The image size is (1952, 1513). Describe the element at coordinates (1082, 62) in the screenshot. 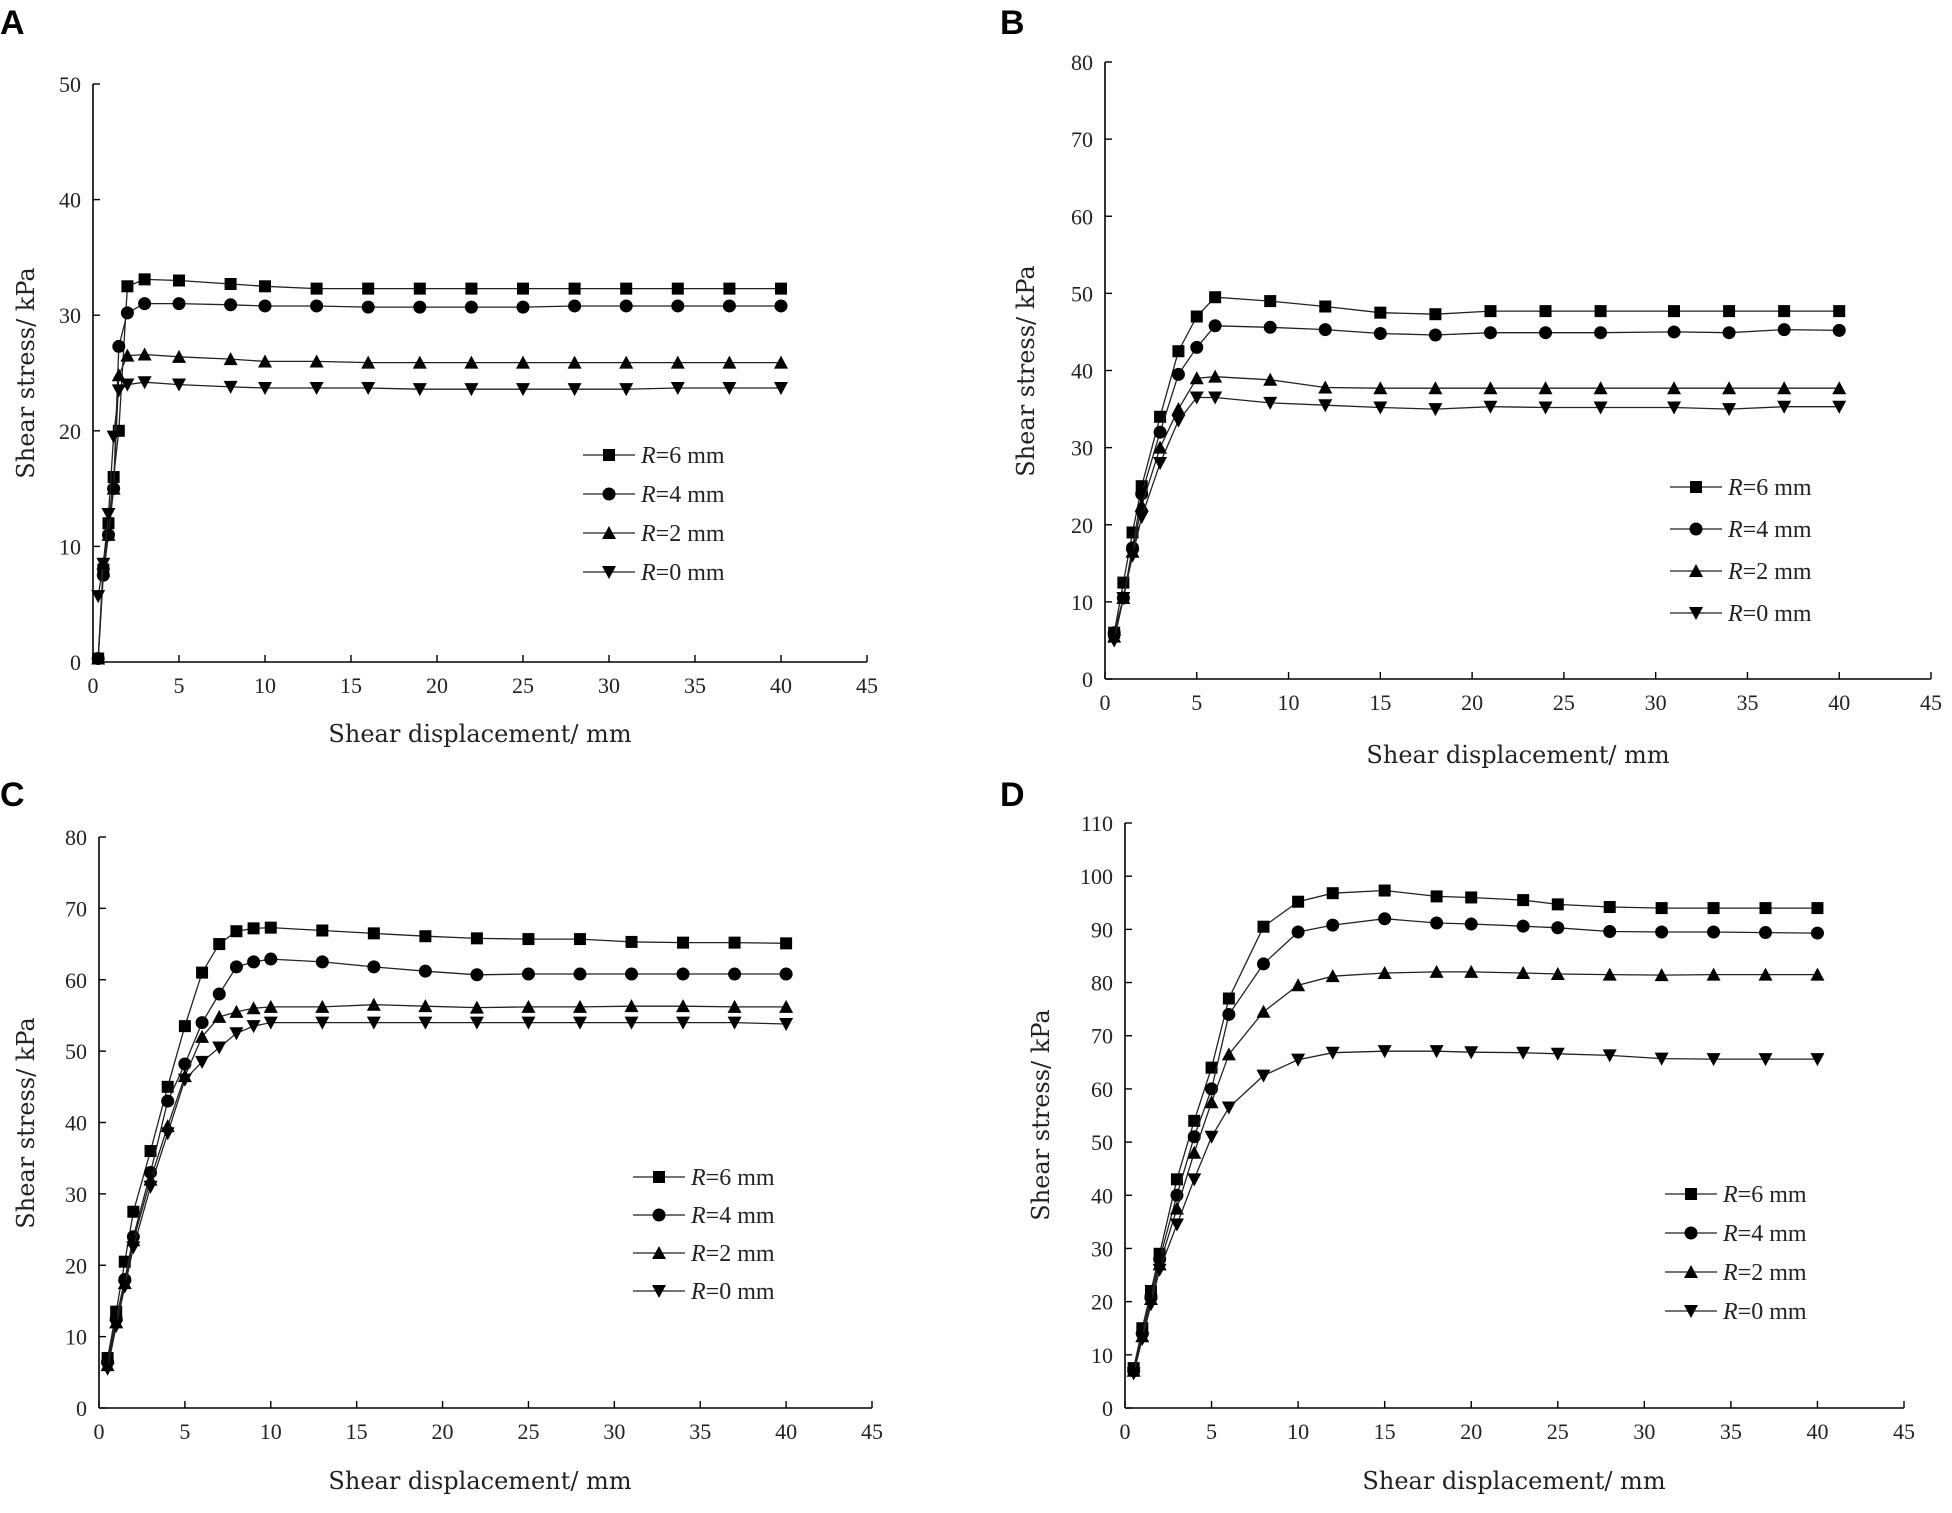

I see `y-tick-label: 80` at that location.